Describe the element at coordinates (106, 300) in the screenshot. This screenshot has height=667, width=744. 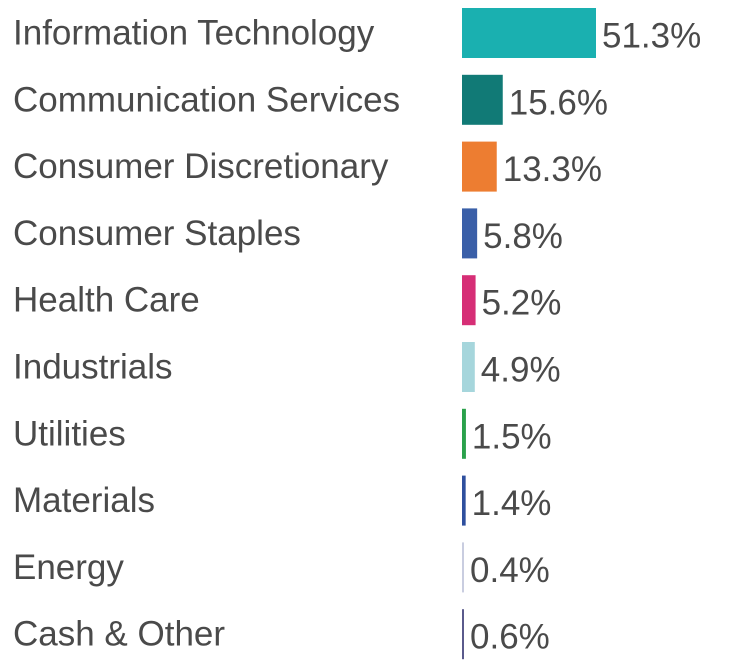
I see `category-label: Health Care` at that location.